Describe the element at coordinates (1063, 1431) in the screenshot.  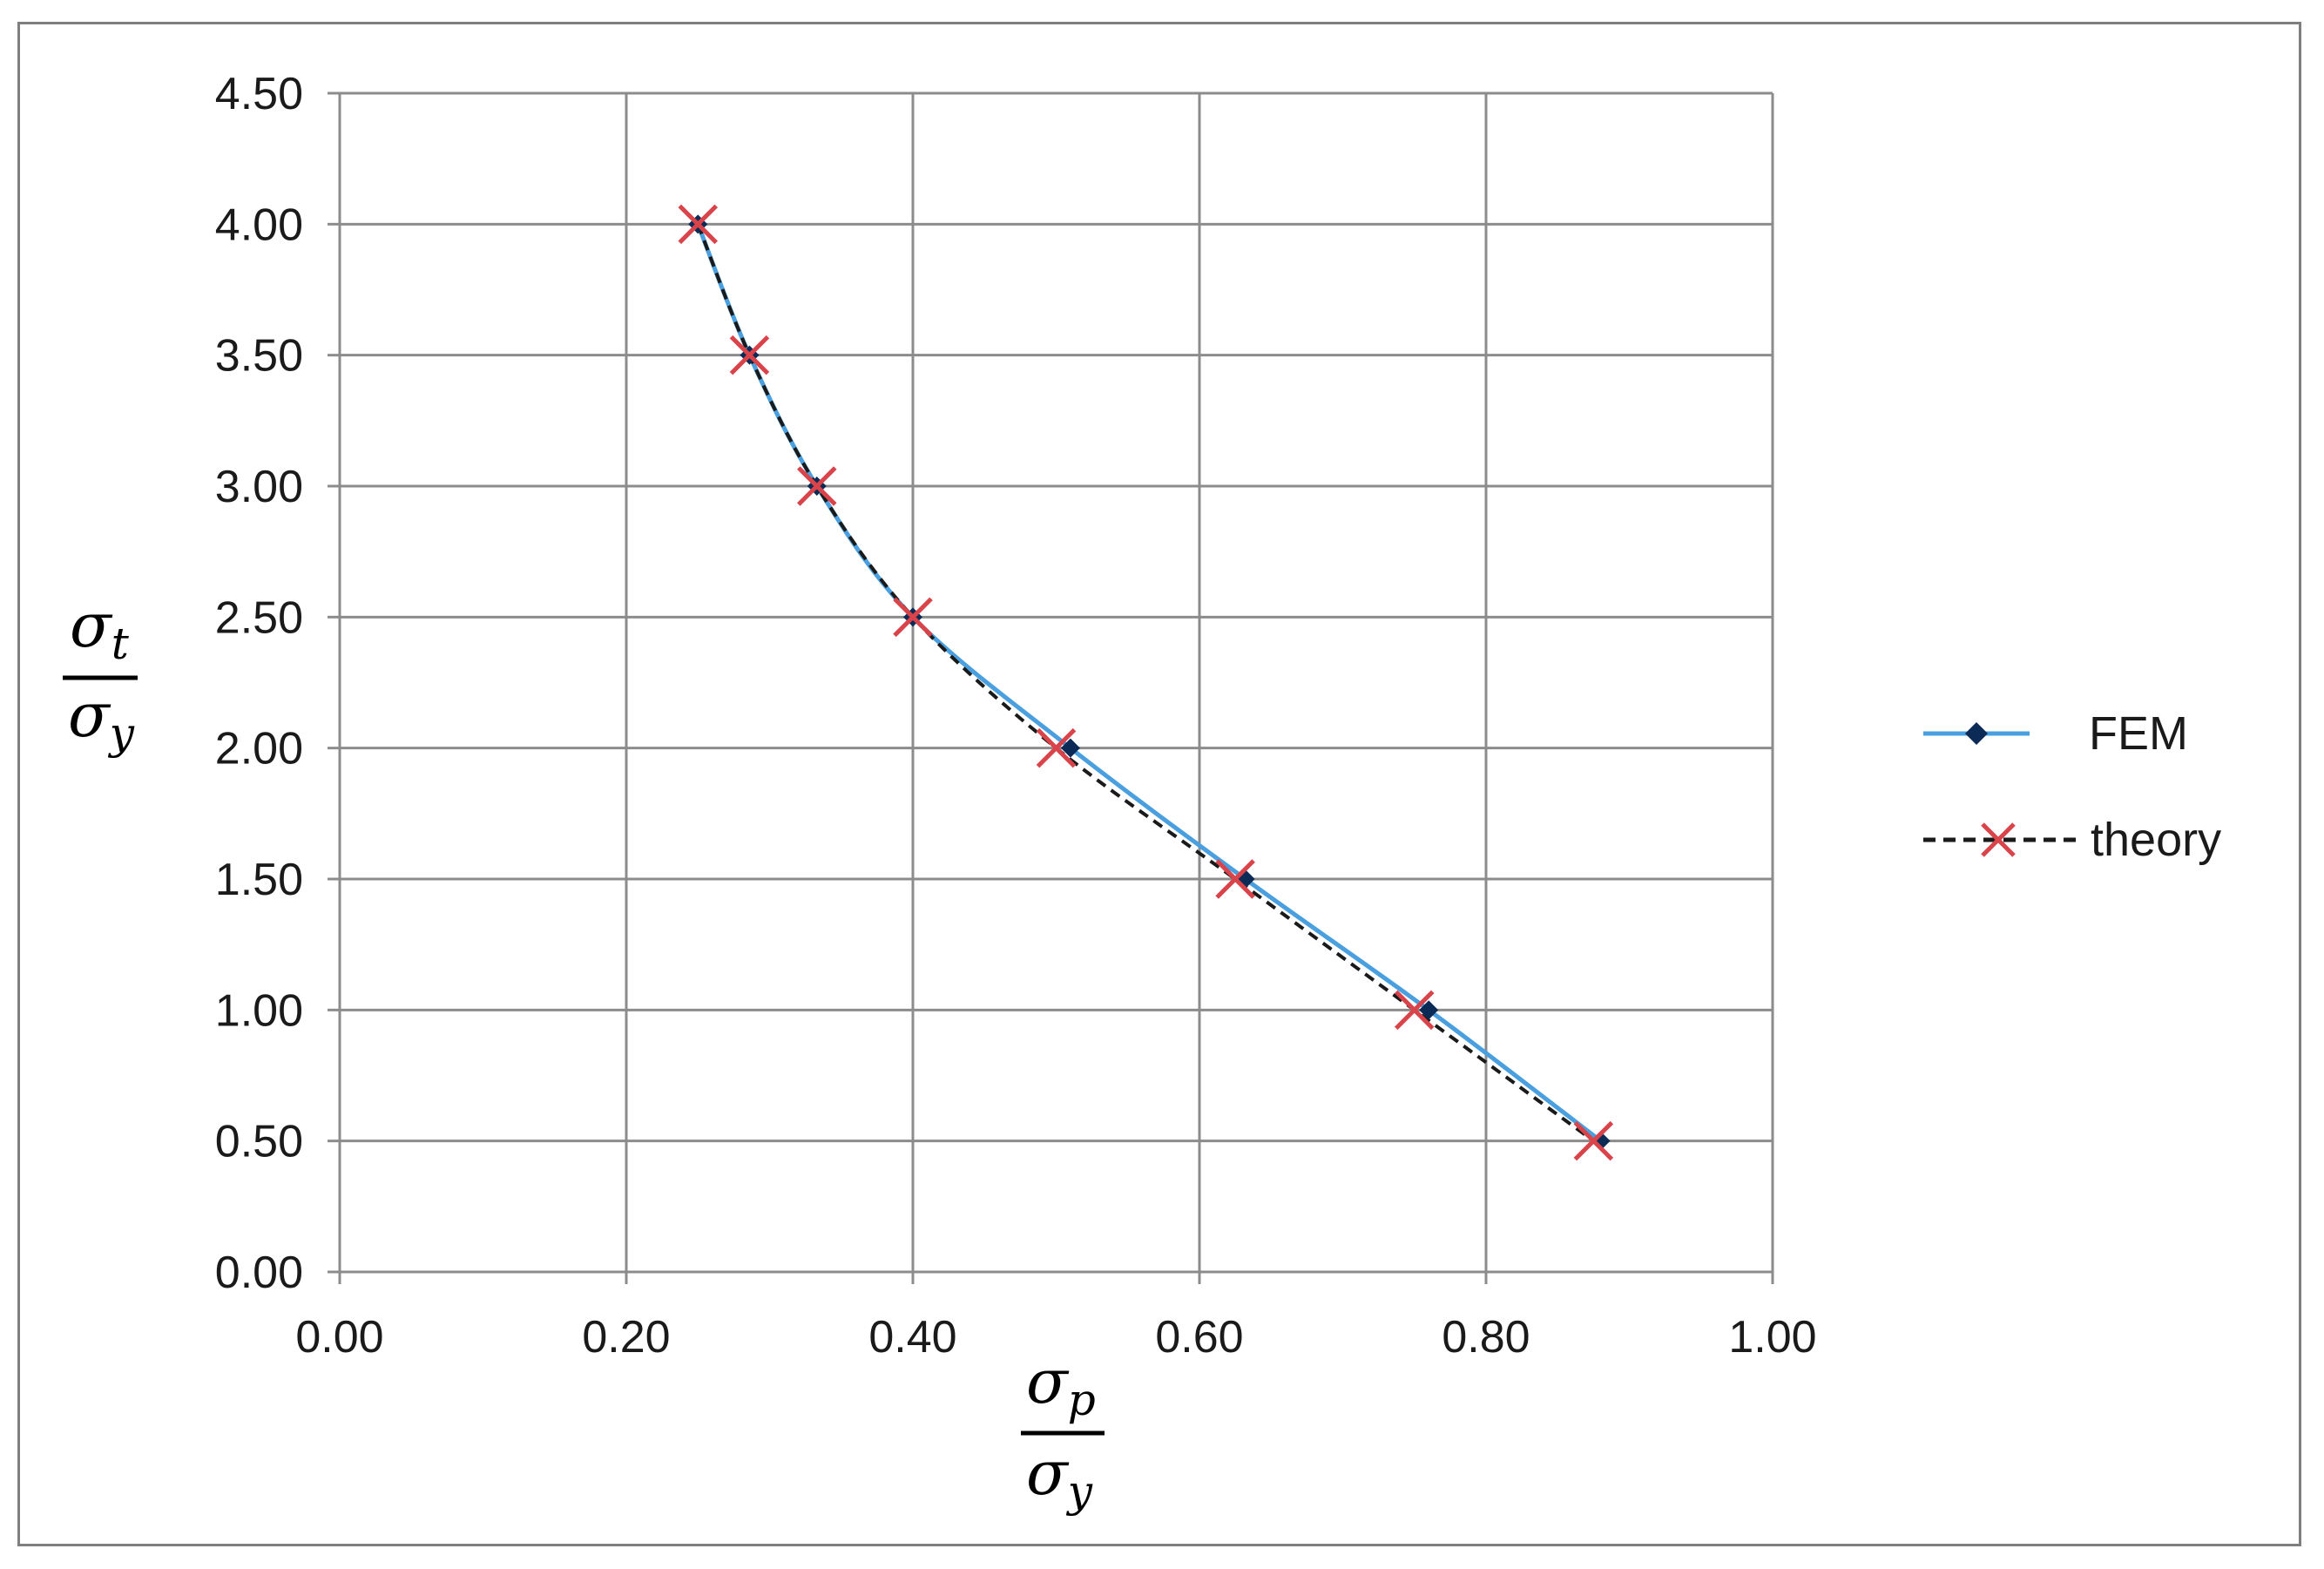
I see `x-axis-label: σp σy` at that location.